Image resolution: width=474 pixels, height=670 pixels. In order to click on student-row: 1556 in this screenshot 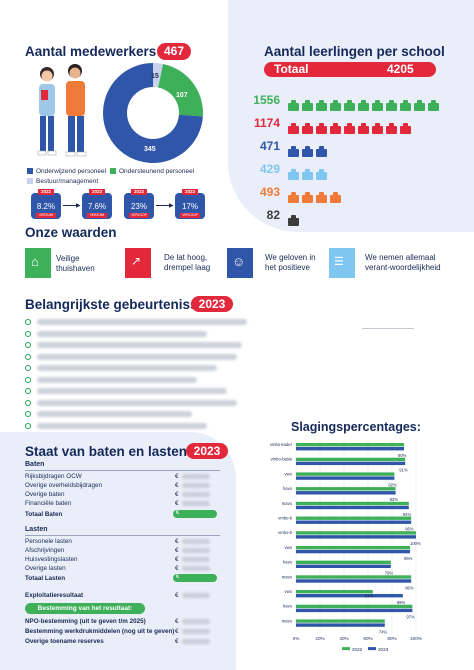, I will do `click(341, 102)`.